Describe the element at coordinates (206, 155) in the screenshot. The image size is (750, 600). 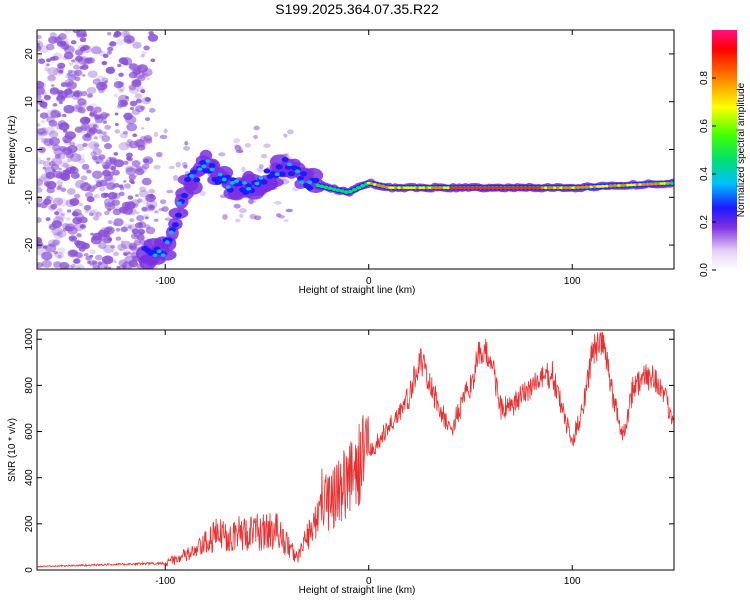
I see `ridge-halo` at that location.